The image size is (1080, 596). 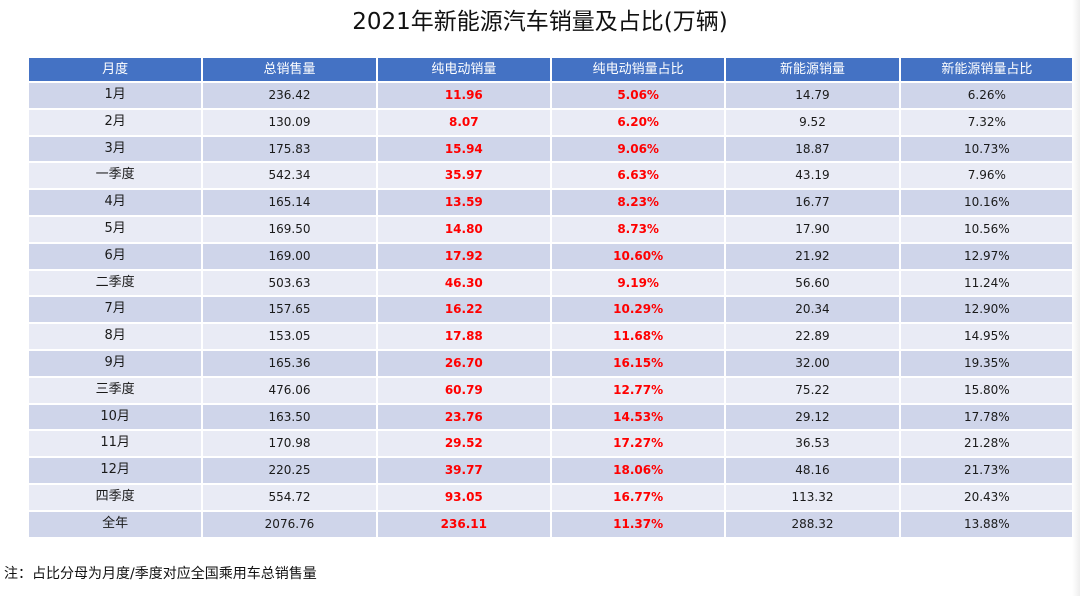 I want to click on cell-month: 3月, so click(x=115, y=149).